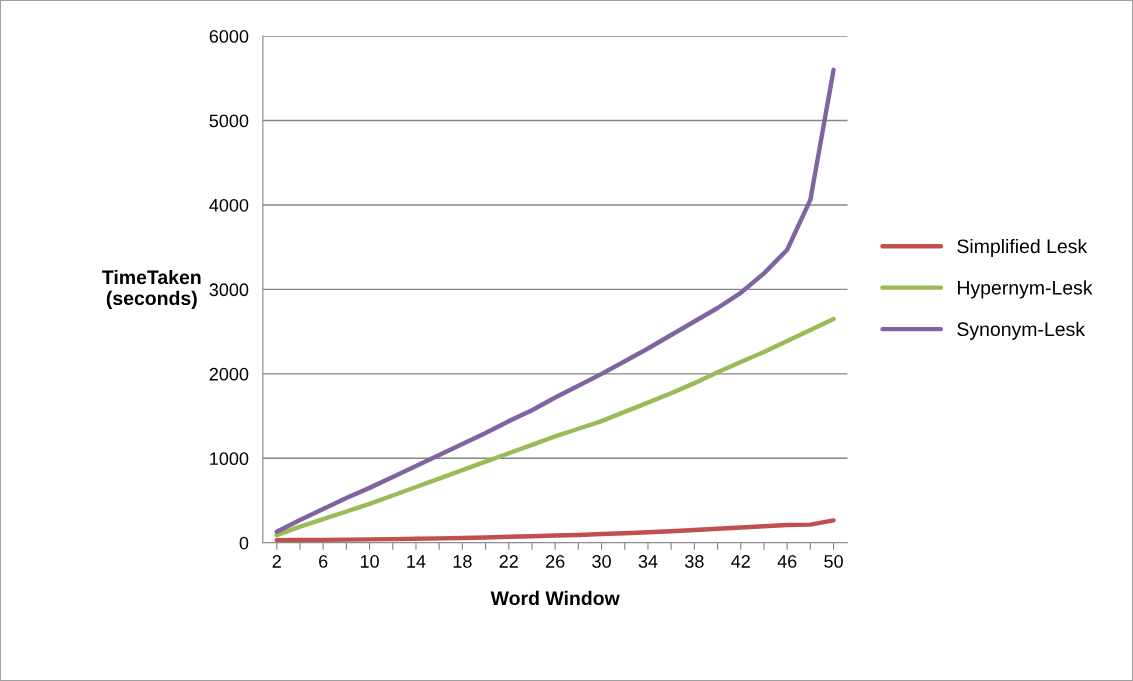  I want to click on x-axis-title: Word Window, so click(555, 598).